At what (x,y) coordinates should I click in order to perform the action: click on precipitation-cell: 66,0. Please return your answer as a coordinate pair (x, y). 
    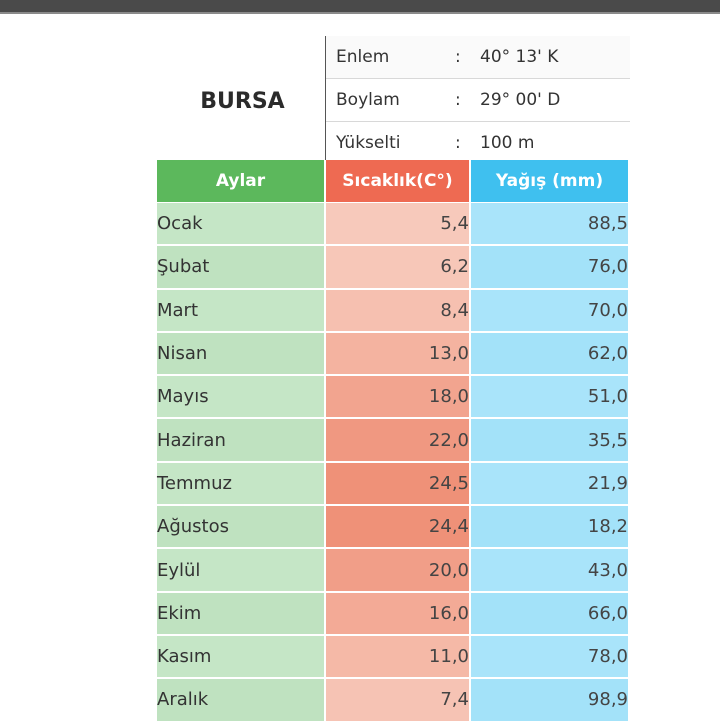
    Looking at the image, I should click on (549, 613).